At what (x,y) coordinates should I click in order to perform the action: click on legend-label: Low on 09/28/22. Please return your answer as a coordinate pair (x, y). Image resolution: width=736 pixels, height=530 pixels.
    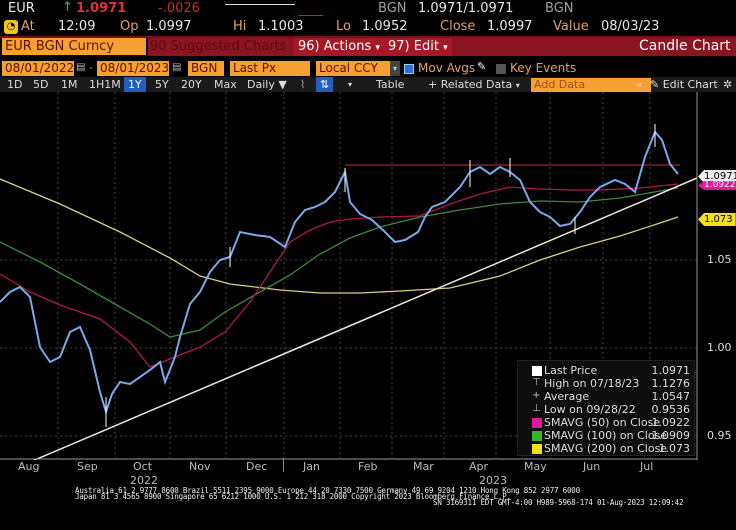
    Looking at the image, I should click on (590, 409).